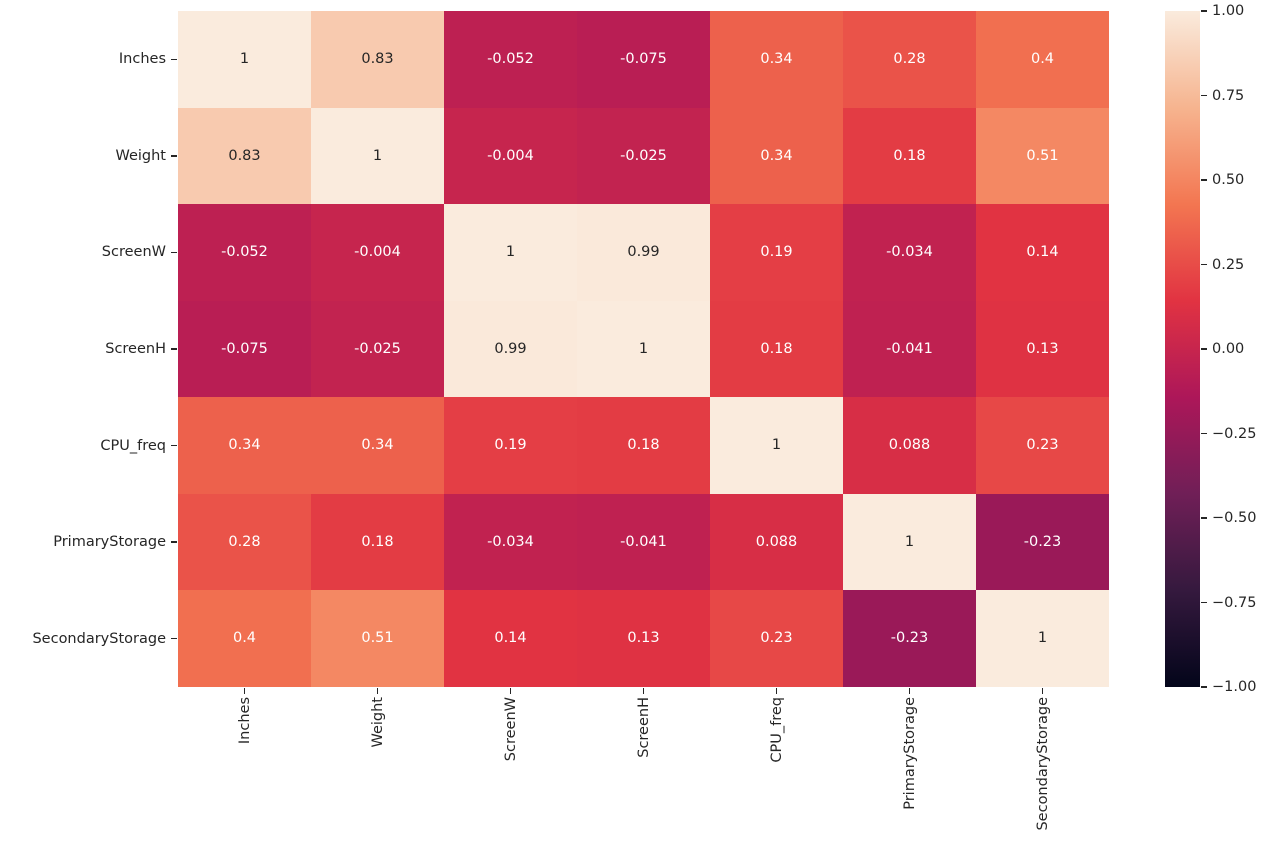 This screenshot has height=862, width=1263. What do you see at coordinates (1228, 180) in the screenshot?
I see `colorbar-tick-label: 0.50` at bounding box center [1228, 180].